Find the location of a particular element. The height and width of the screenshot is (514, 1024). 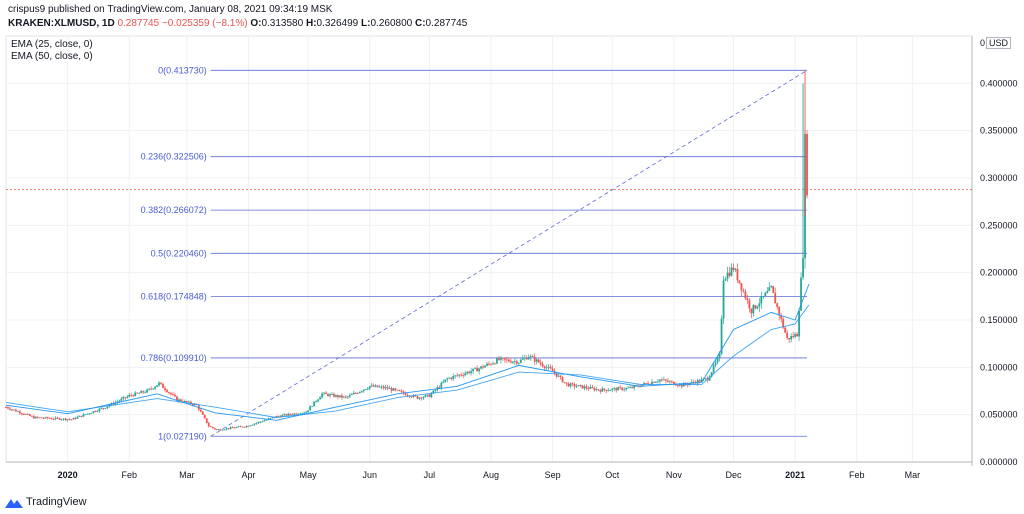

y-tick-label: 0.300000 is located at coordinates (999, 178).